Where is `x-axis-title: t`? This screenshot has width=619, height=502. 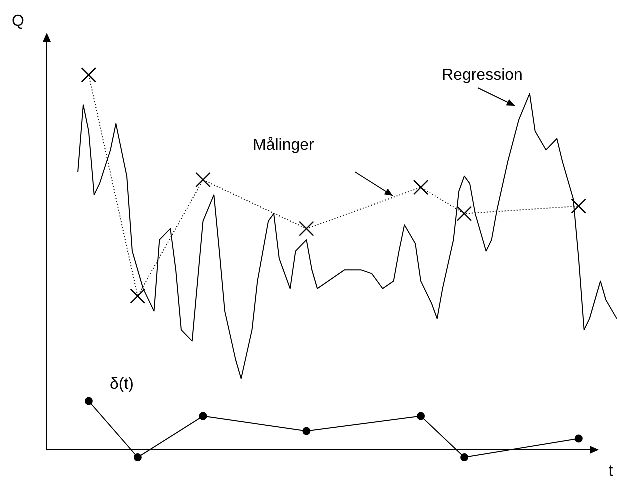
x-axis-title: t is located at coordinates (611, 471).